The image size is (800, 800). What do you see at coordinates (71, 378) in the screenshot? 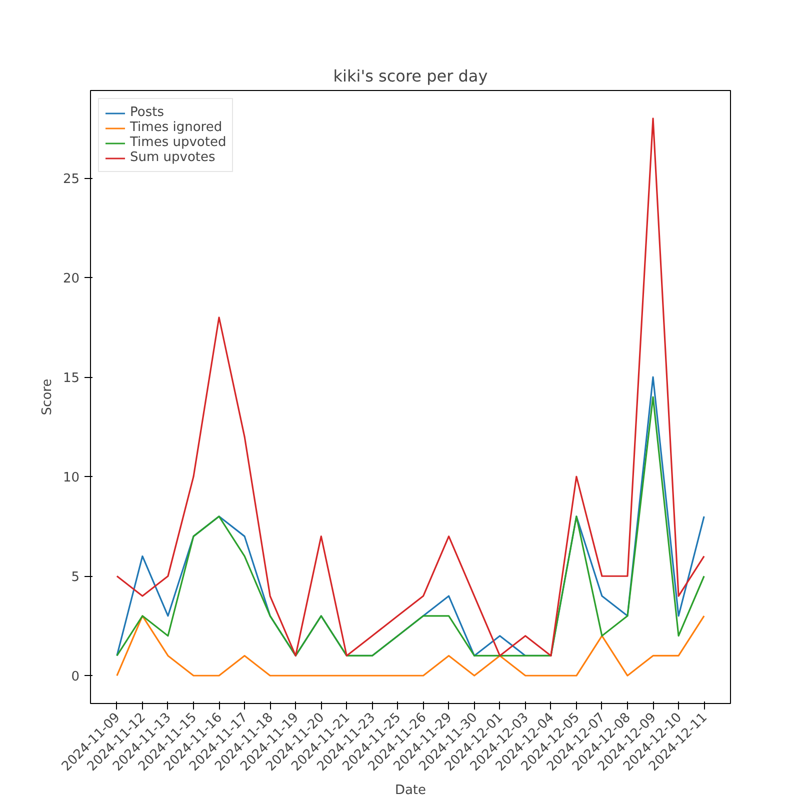
I see `y-tick-label: 15` at bounding box center [71, 378].